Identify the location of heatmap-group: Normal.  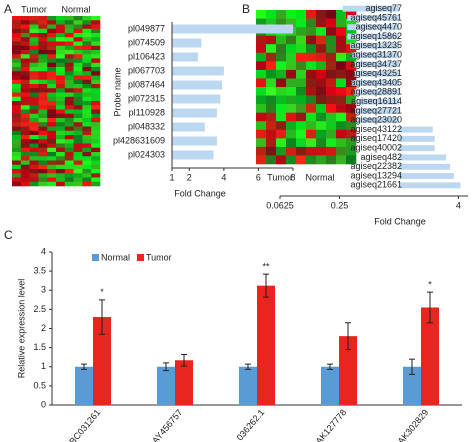
(75, 9).